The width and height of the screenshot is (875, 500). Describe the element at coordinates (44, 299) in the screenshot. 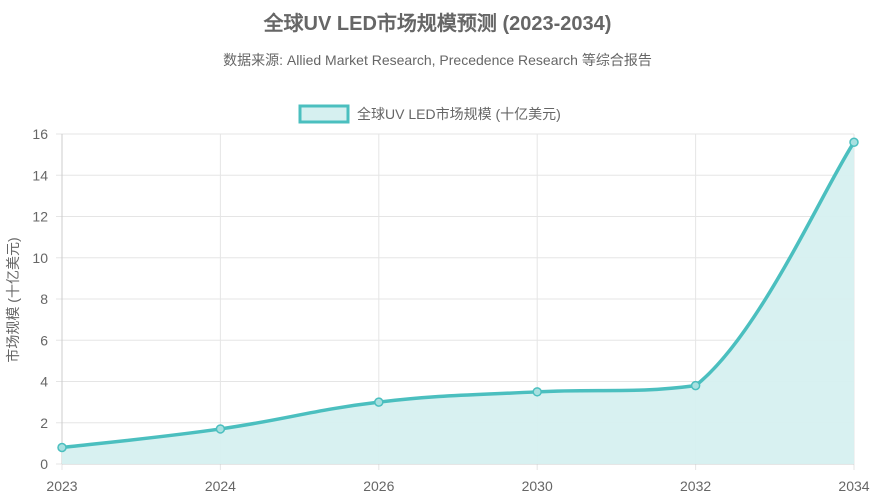

I see `y-tick-label: 8` at that location.